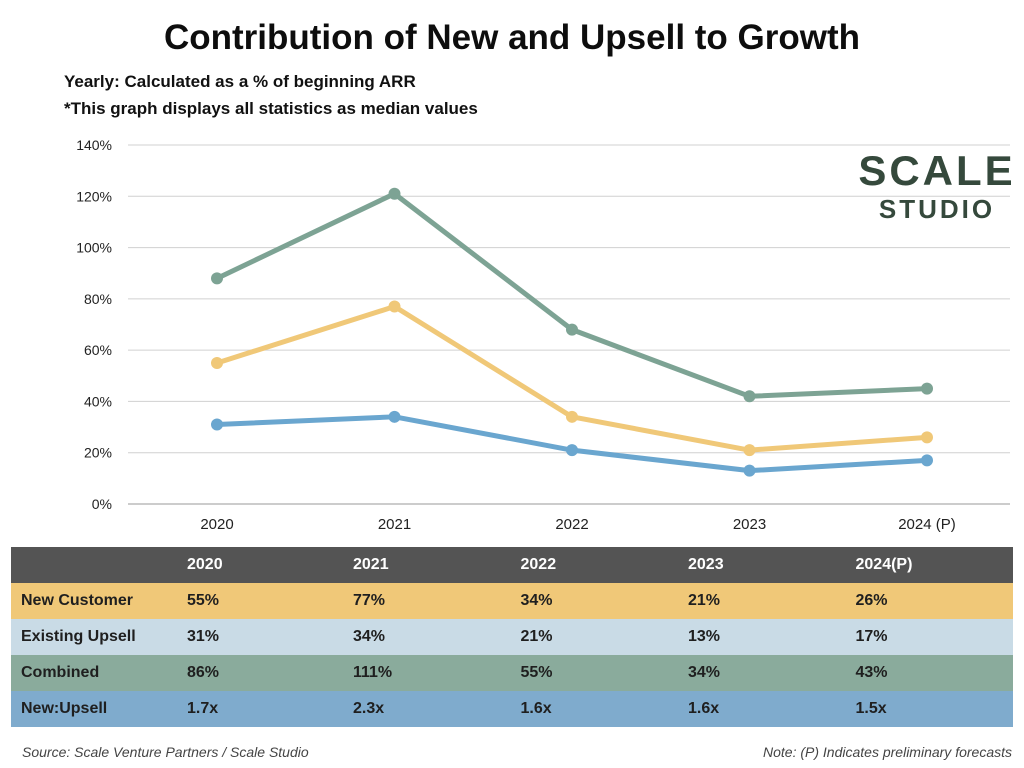 Image resolution: width=1024 pixels, height=768 pixels. I want to click on table-cell: Combined, so click(94, 673).